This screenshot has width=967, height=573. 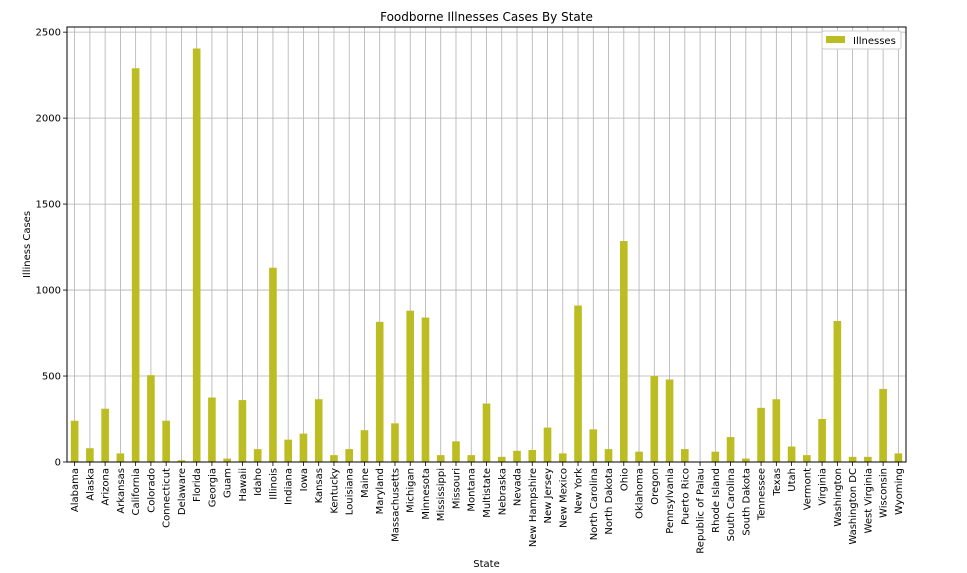 I want to click on bar-north-carolina, so click(x=593, y=445).